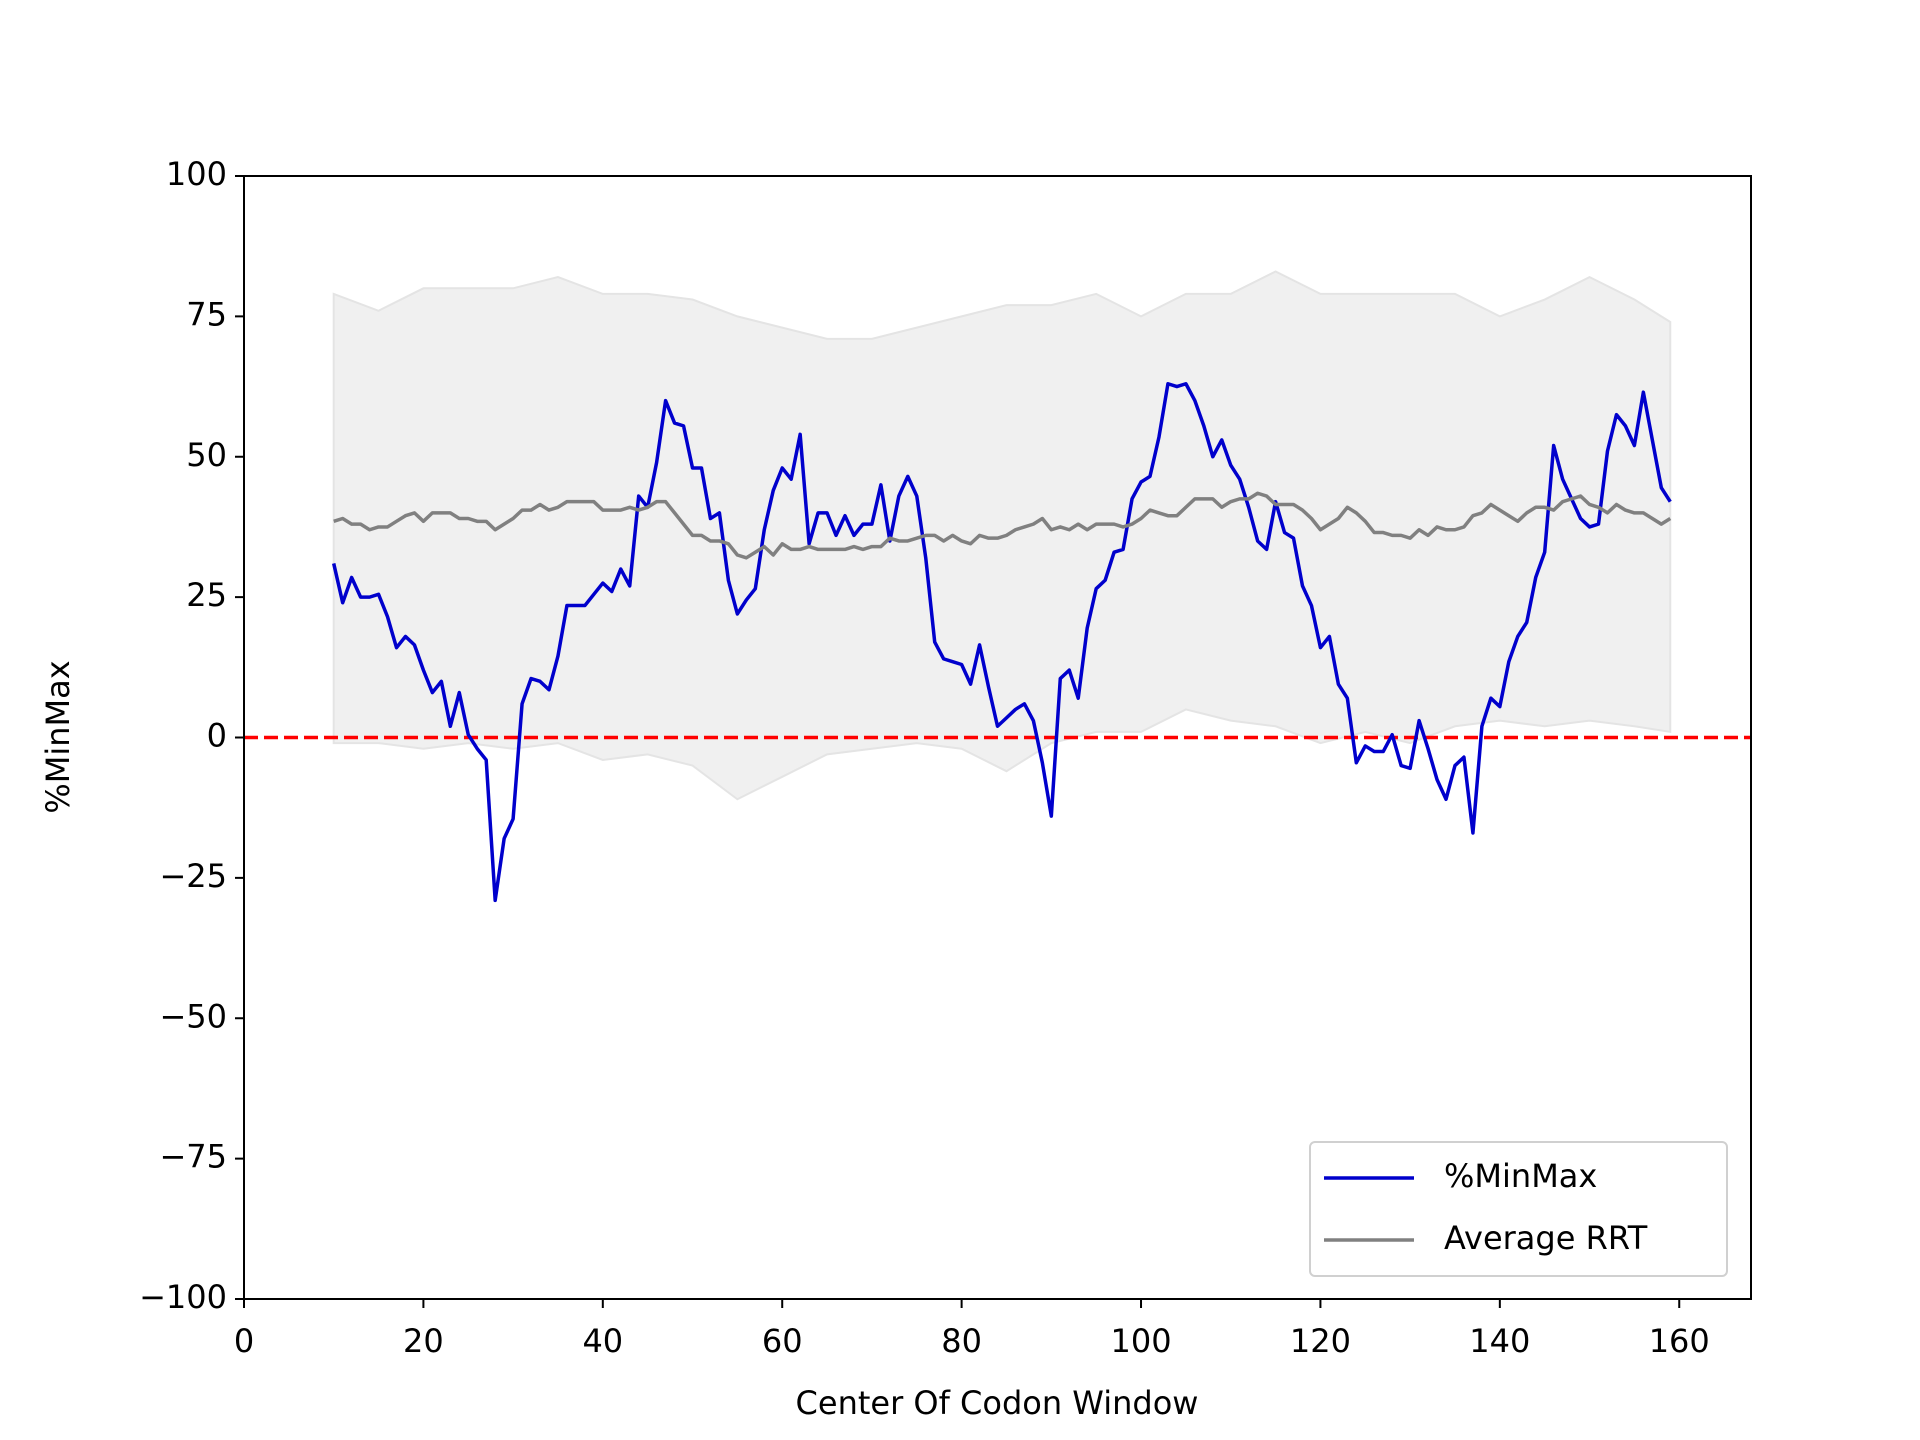 The width and height of the screenshot is (1920, 1440). What do you see at coordinates (1002, 525) in the screenshot?
I see `data-line` at bounding box center [1002, 525].